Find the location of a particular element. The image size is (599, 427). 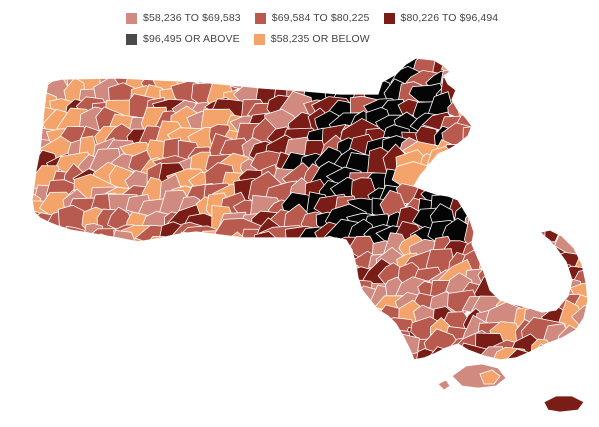

island-shape is located at coordinates (564, 404).